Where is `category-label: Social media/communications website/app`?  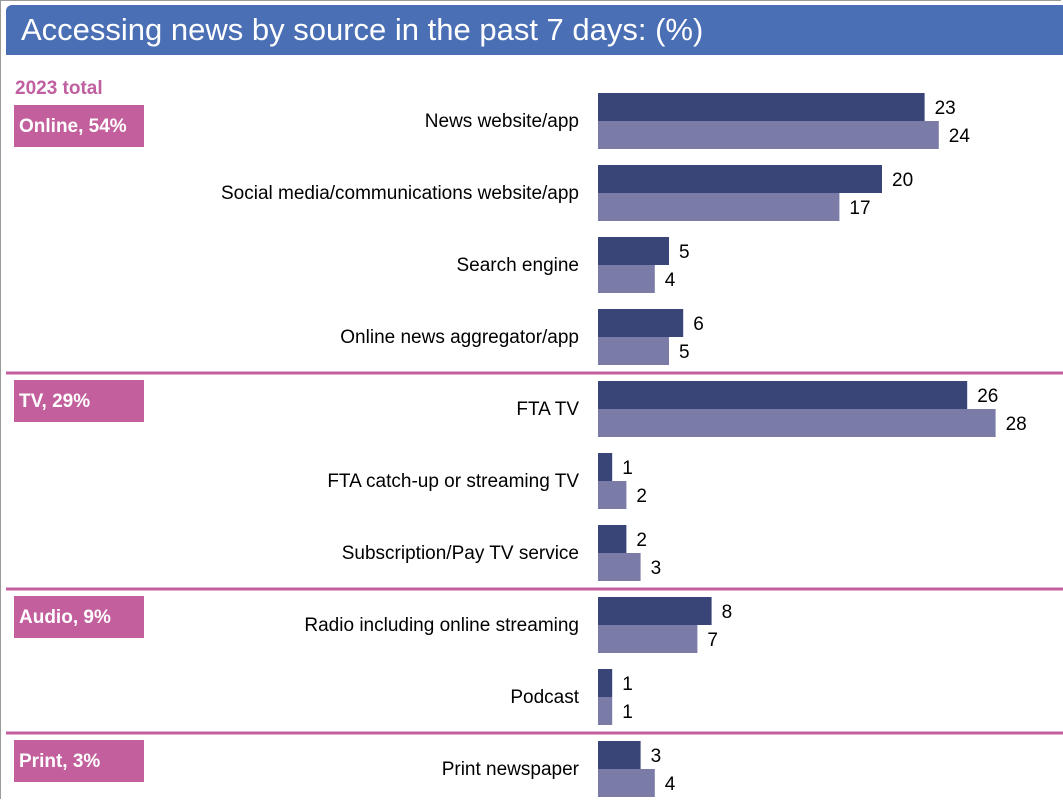
category-label: Social media/communications website/app is located at coordinates (400, 193).